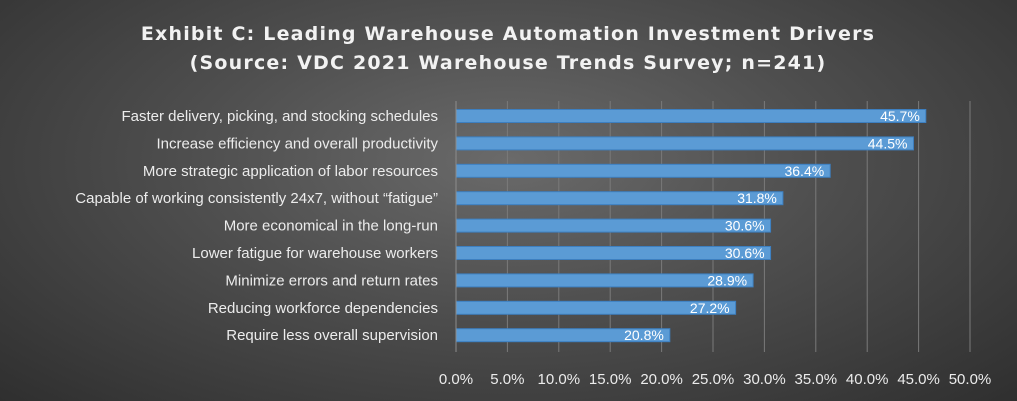 Image resolution: width=1017 pixels, height=401 pixels. What do you see at coordinates (867, 379) in the screenshot?
I see `x-tick-label: 40.0%` at bounding box center [867, 379].